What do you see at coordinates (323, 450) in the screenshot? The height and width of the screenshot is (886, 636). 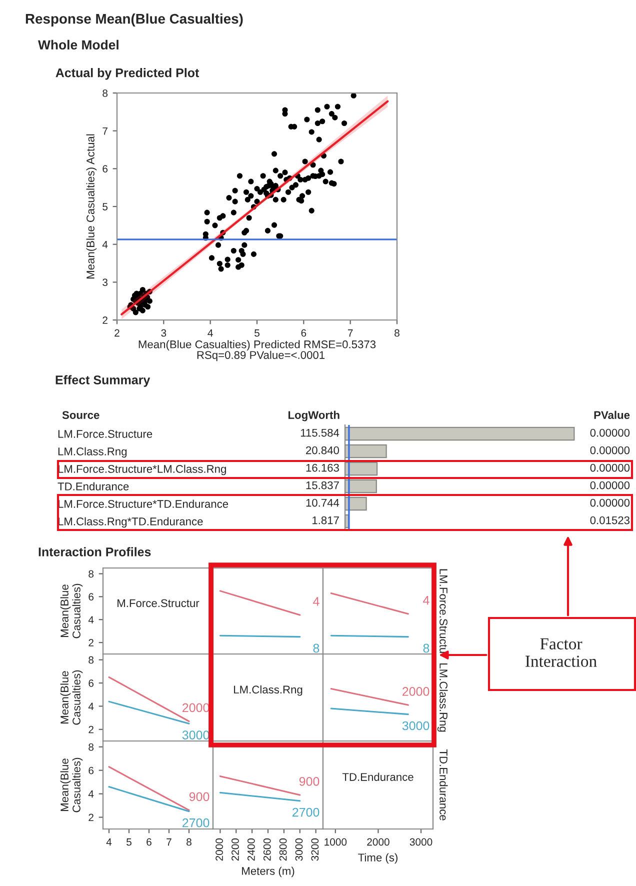 I see `data-label: 20.840` at bounding box center [323, 450].